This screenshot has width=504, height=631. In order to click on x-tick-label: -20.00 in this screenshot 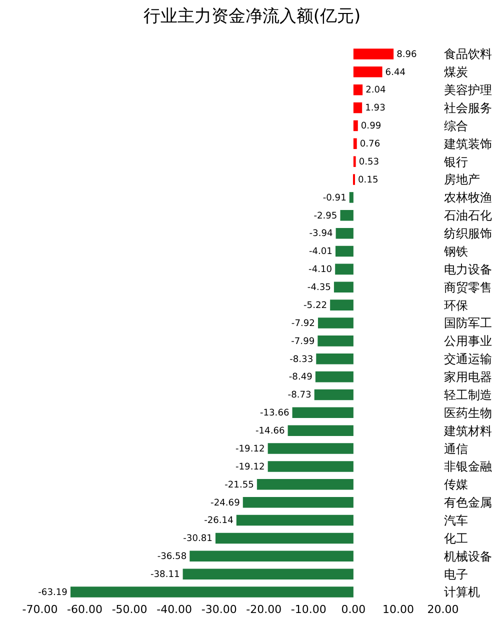, I will do `click(264, 609)`.